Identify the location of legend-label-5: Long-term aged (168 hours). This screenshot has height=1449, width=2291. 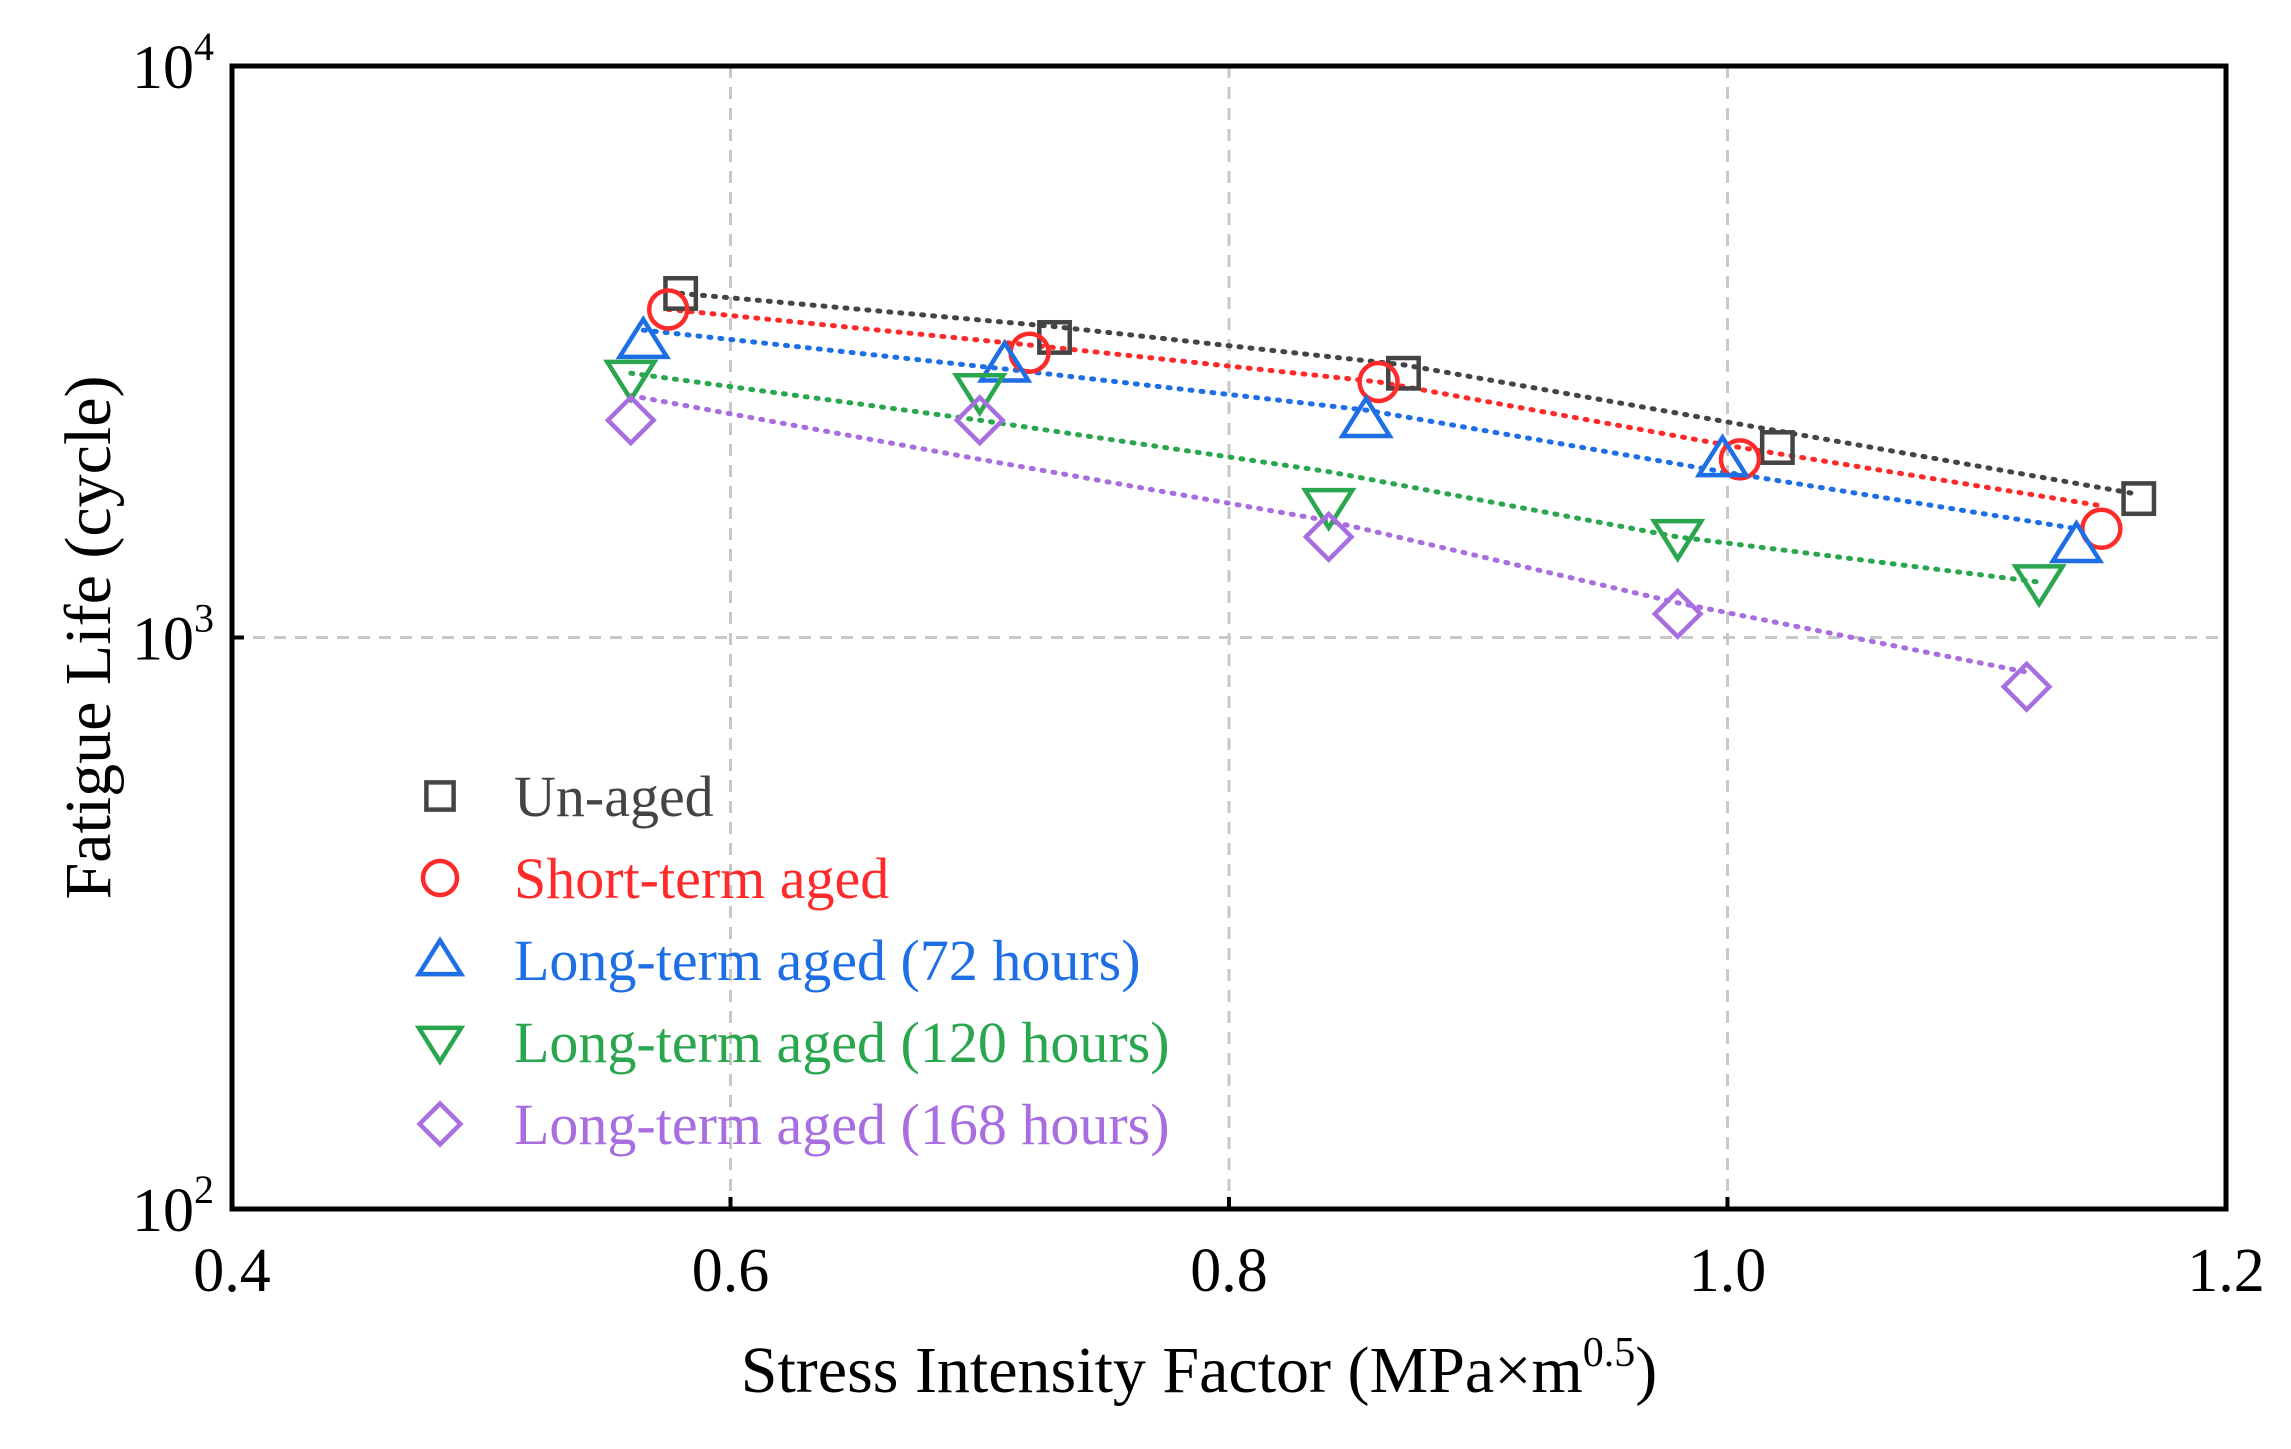
(842, 1124).